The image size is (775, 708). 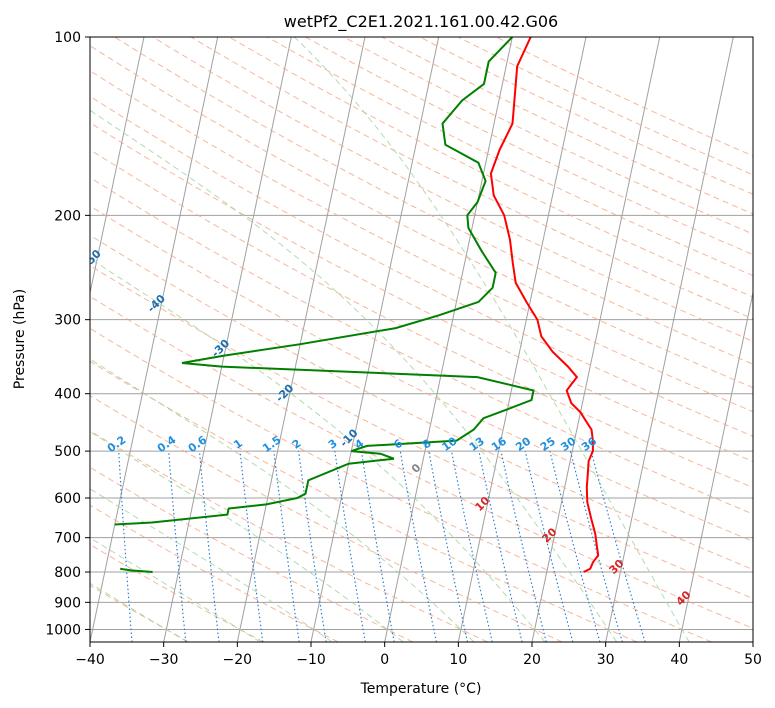 What do you see at coordinates (90, 660) in the screenshot?
I see `x-tick-label: −40` at bounding box center [90, 660].